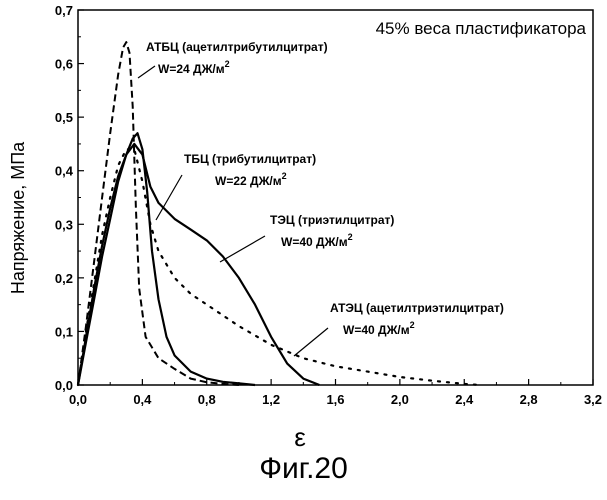 The image size is (607, 500). I want to click on leader-atbc, so click(146, 72).